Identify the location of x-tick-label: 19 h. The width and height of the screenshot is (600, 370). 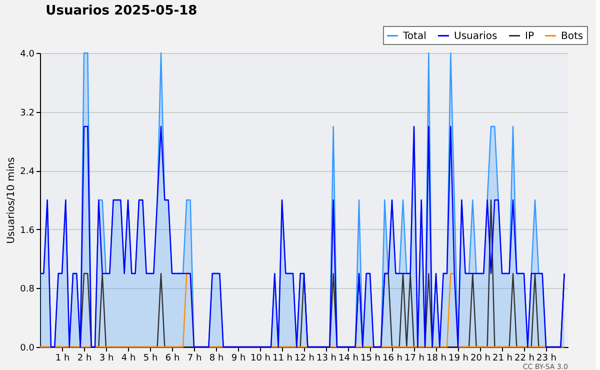
(458, 359).